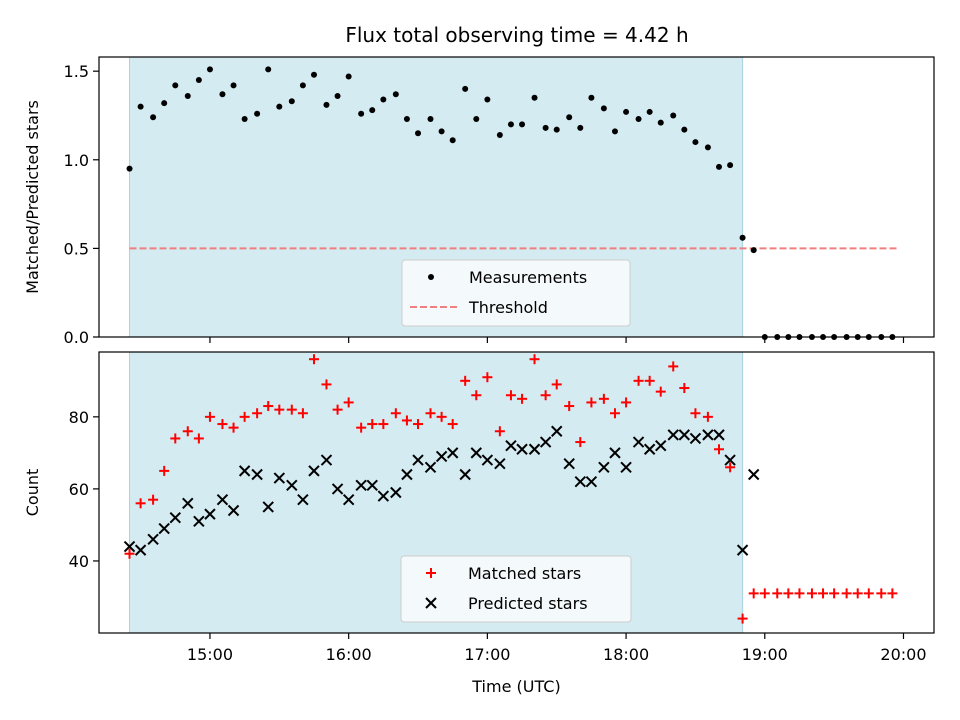 The width and height of the screenshot is (960, 720). I want to click on bottom-x-ticks: 15:00 16:00 17:00 18:00 19:00 20:00, so click(557, 648).